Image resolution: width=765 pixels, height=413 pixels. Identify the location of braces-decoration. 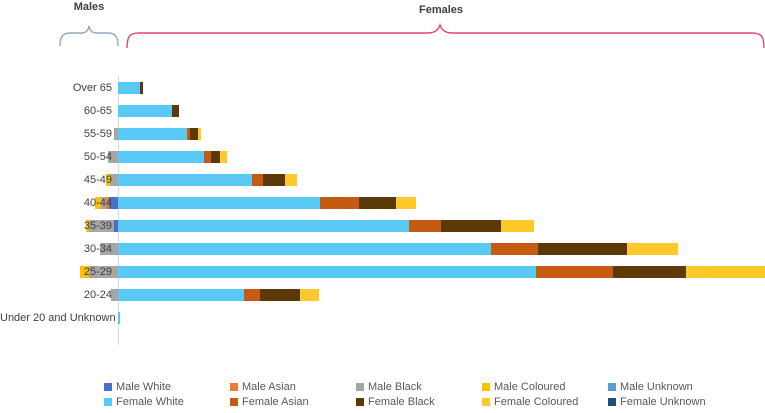
(412, 35).